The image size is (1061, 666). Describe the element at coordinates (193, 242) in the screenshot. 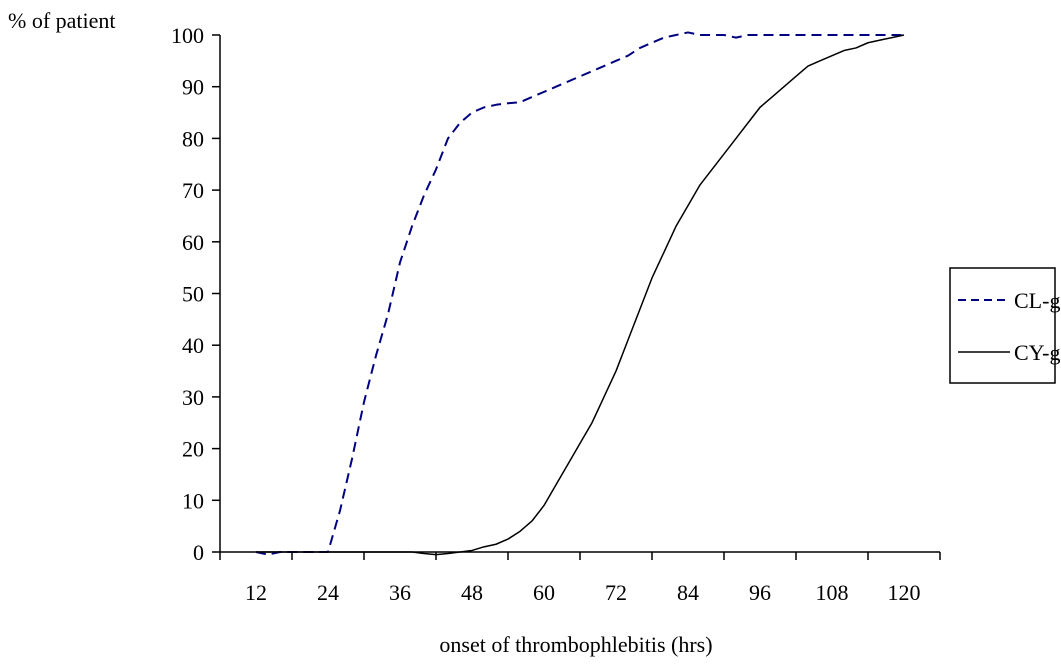

I see `y-tick-label: 60` at that location.